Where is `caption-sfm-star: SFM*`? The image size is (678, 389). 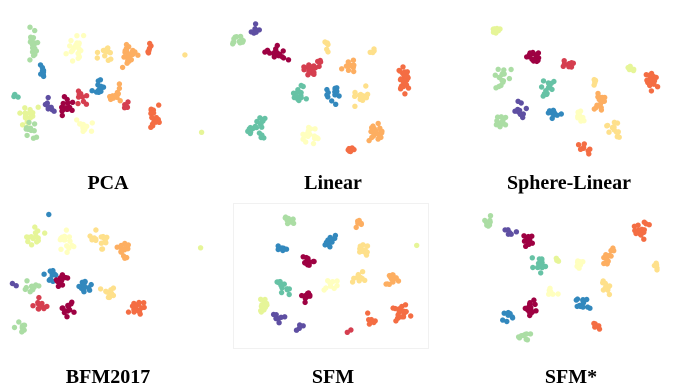 caption-sfm-star: SFM* is located at coordinates (571, 377).